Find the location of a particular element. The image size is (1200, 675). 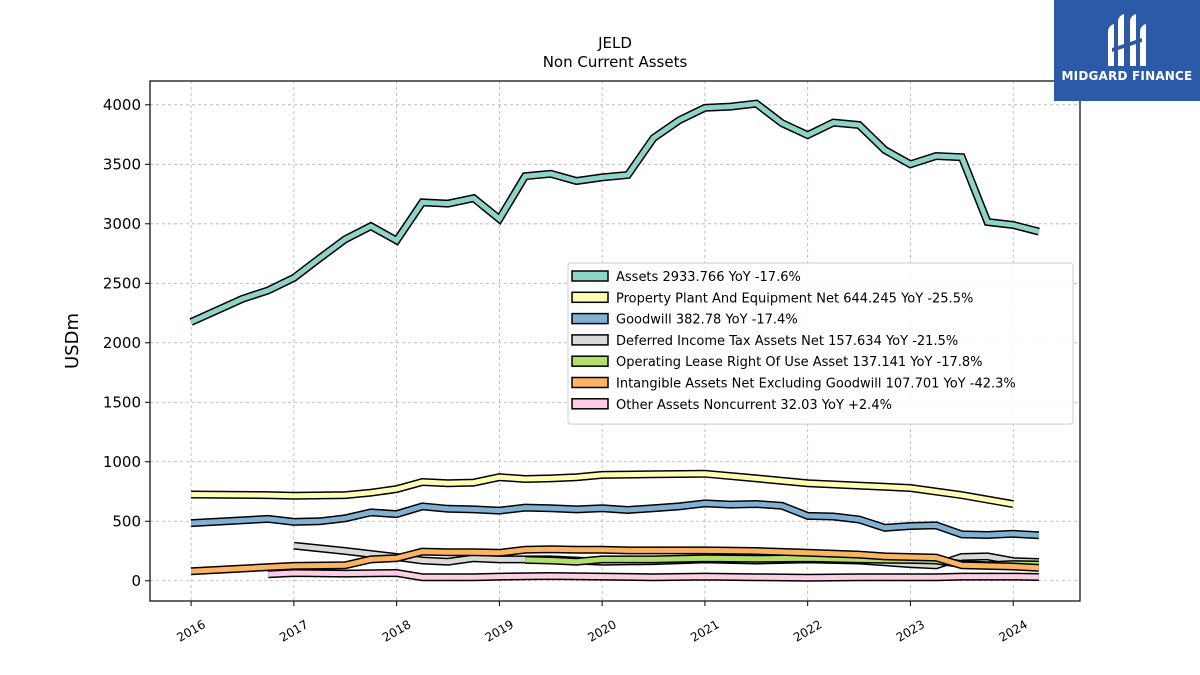

chart-subtitle: Non Current Assets is located at coordinates (615, 62).